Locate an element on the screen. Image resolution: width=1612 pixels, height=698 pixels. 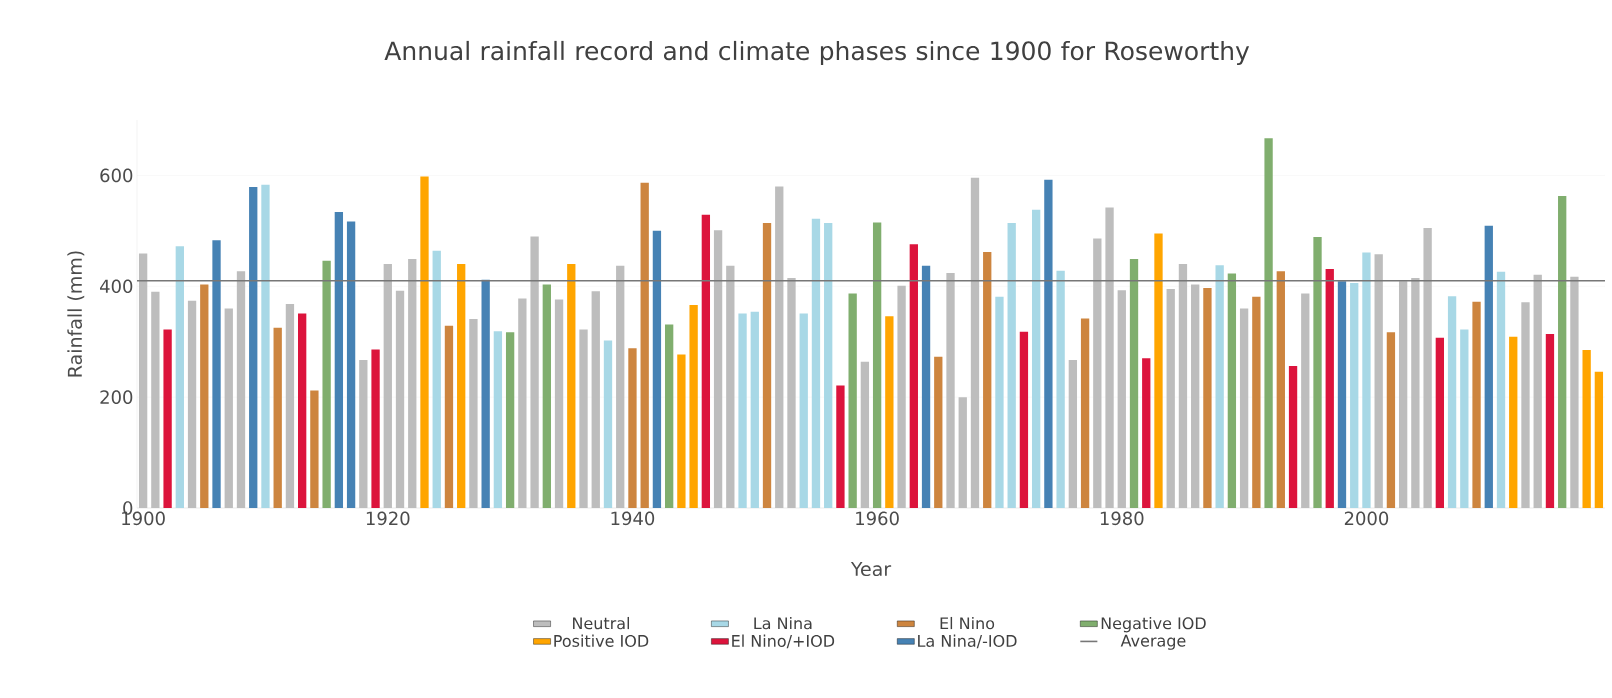
legend-label: Average is located at coordinates (1153, 642).